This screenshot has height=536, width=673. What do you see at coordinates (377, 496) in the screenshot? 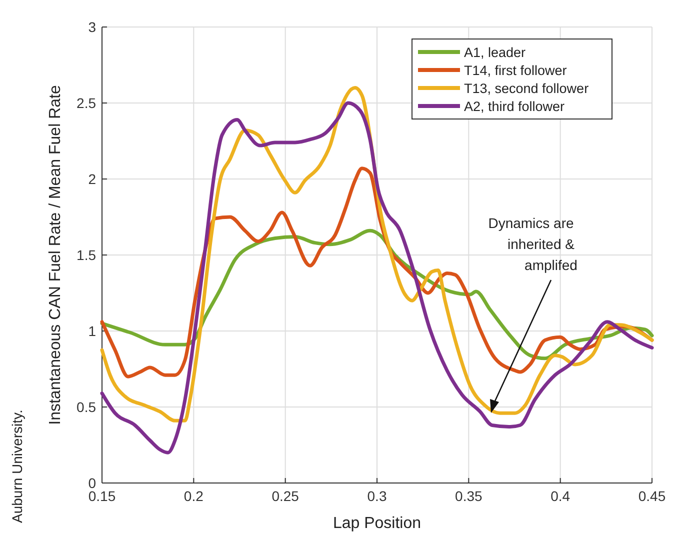
I see `x-tick-label: 0.3` at bounding box center [377, 496].